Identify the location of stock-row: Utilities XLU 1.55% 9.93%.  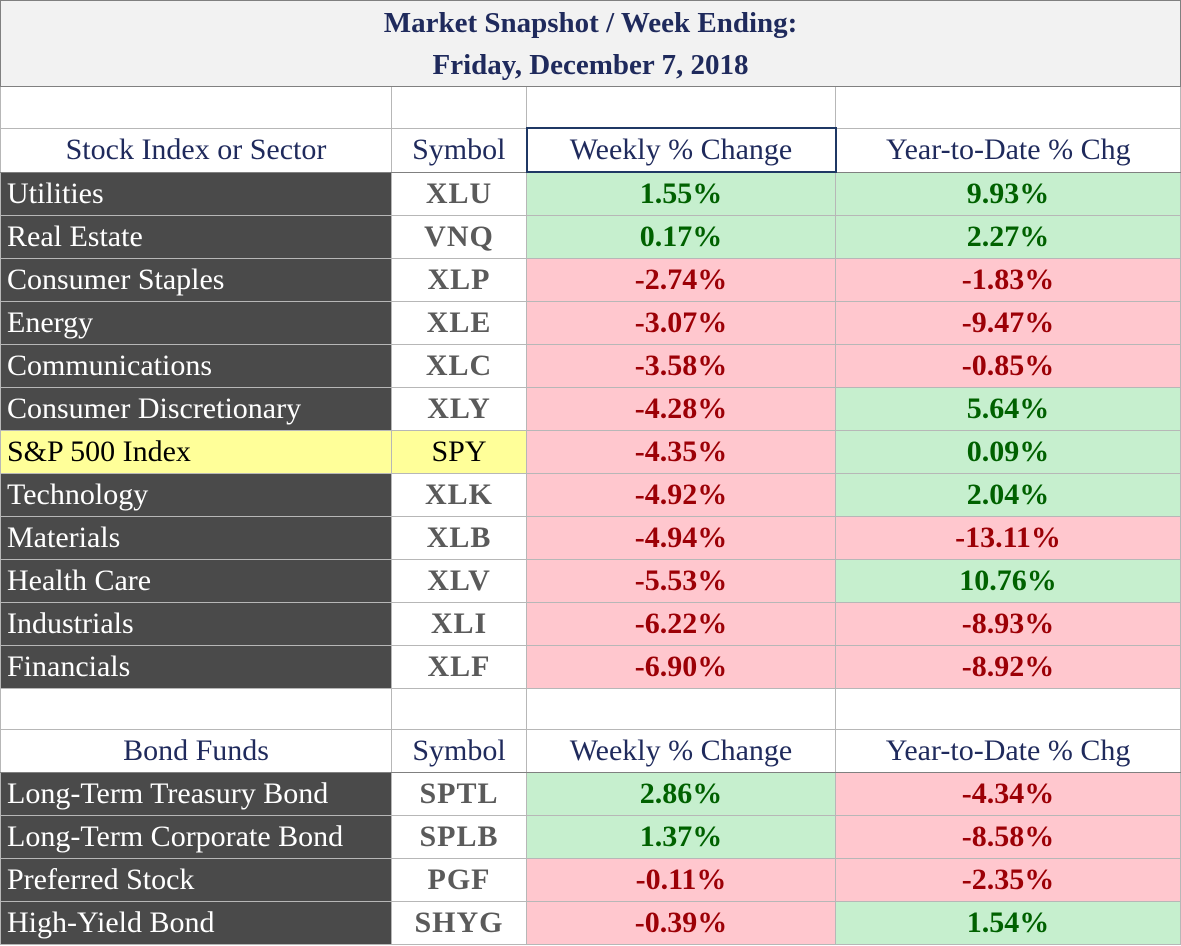
(590, 193).